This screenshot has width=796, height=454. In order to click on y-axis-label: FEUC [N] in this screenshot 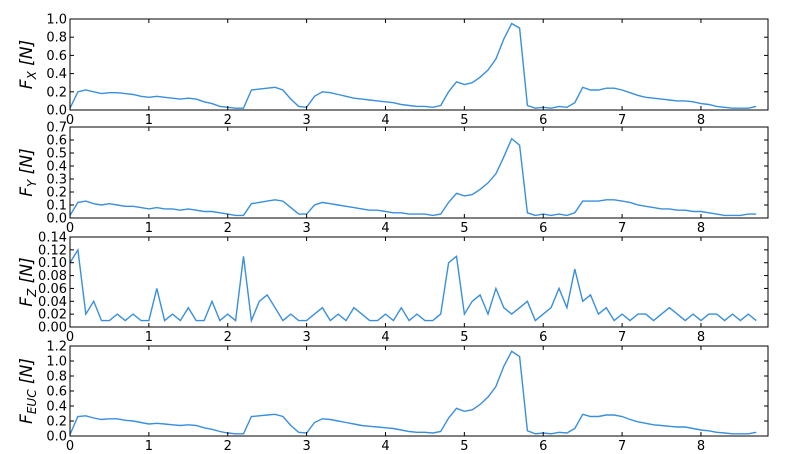, I will do `click(28, 391)`.